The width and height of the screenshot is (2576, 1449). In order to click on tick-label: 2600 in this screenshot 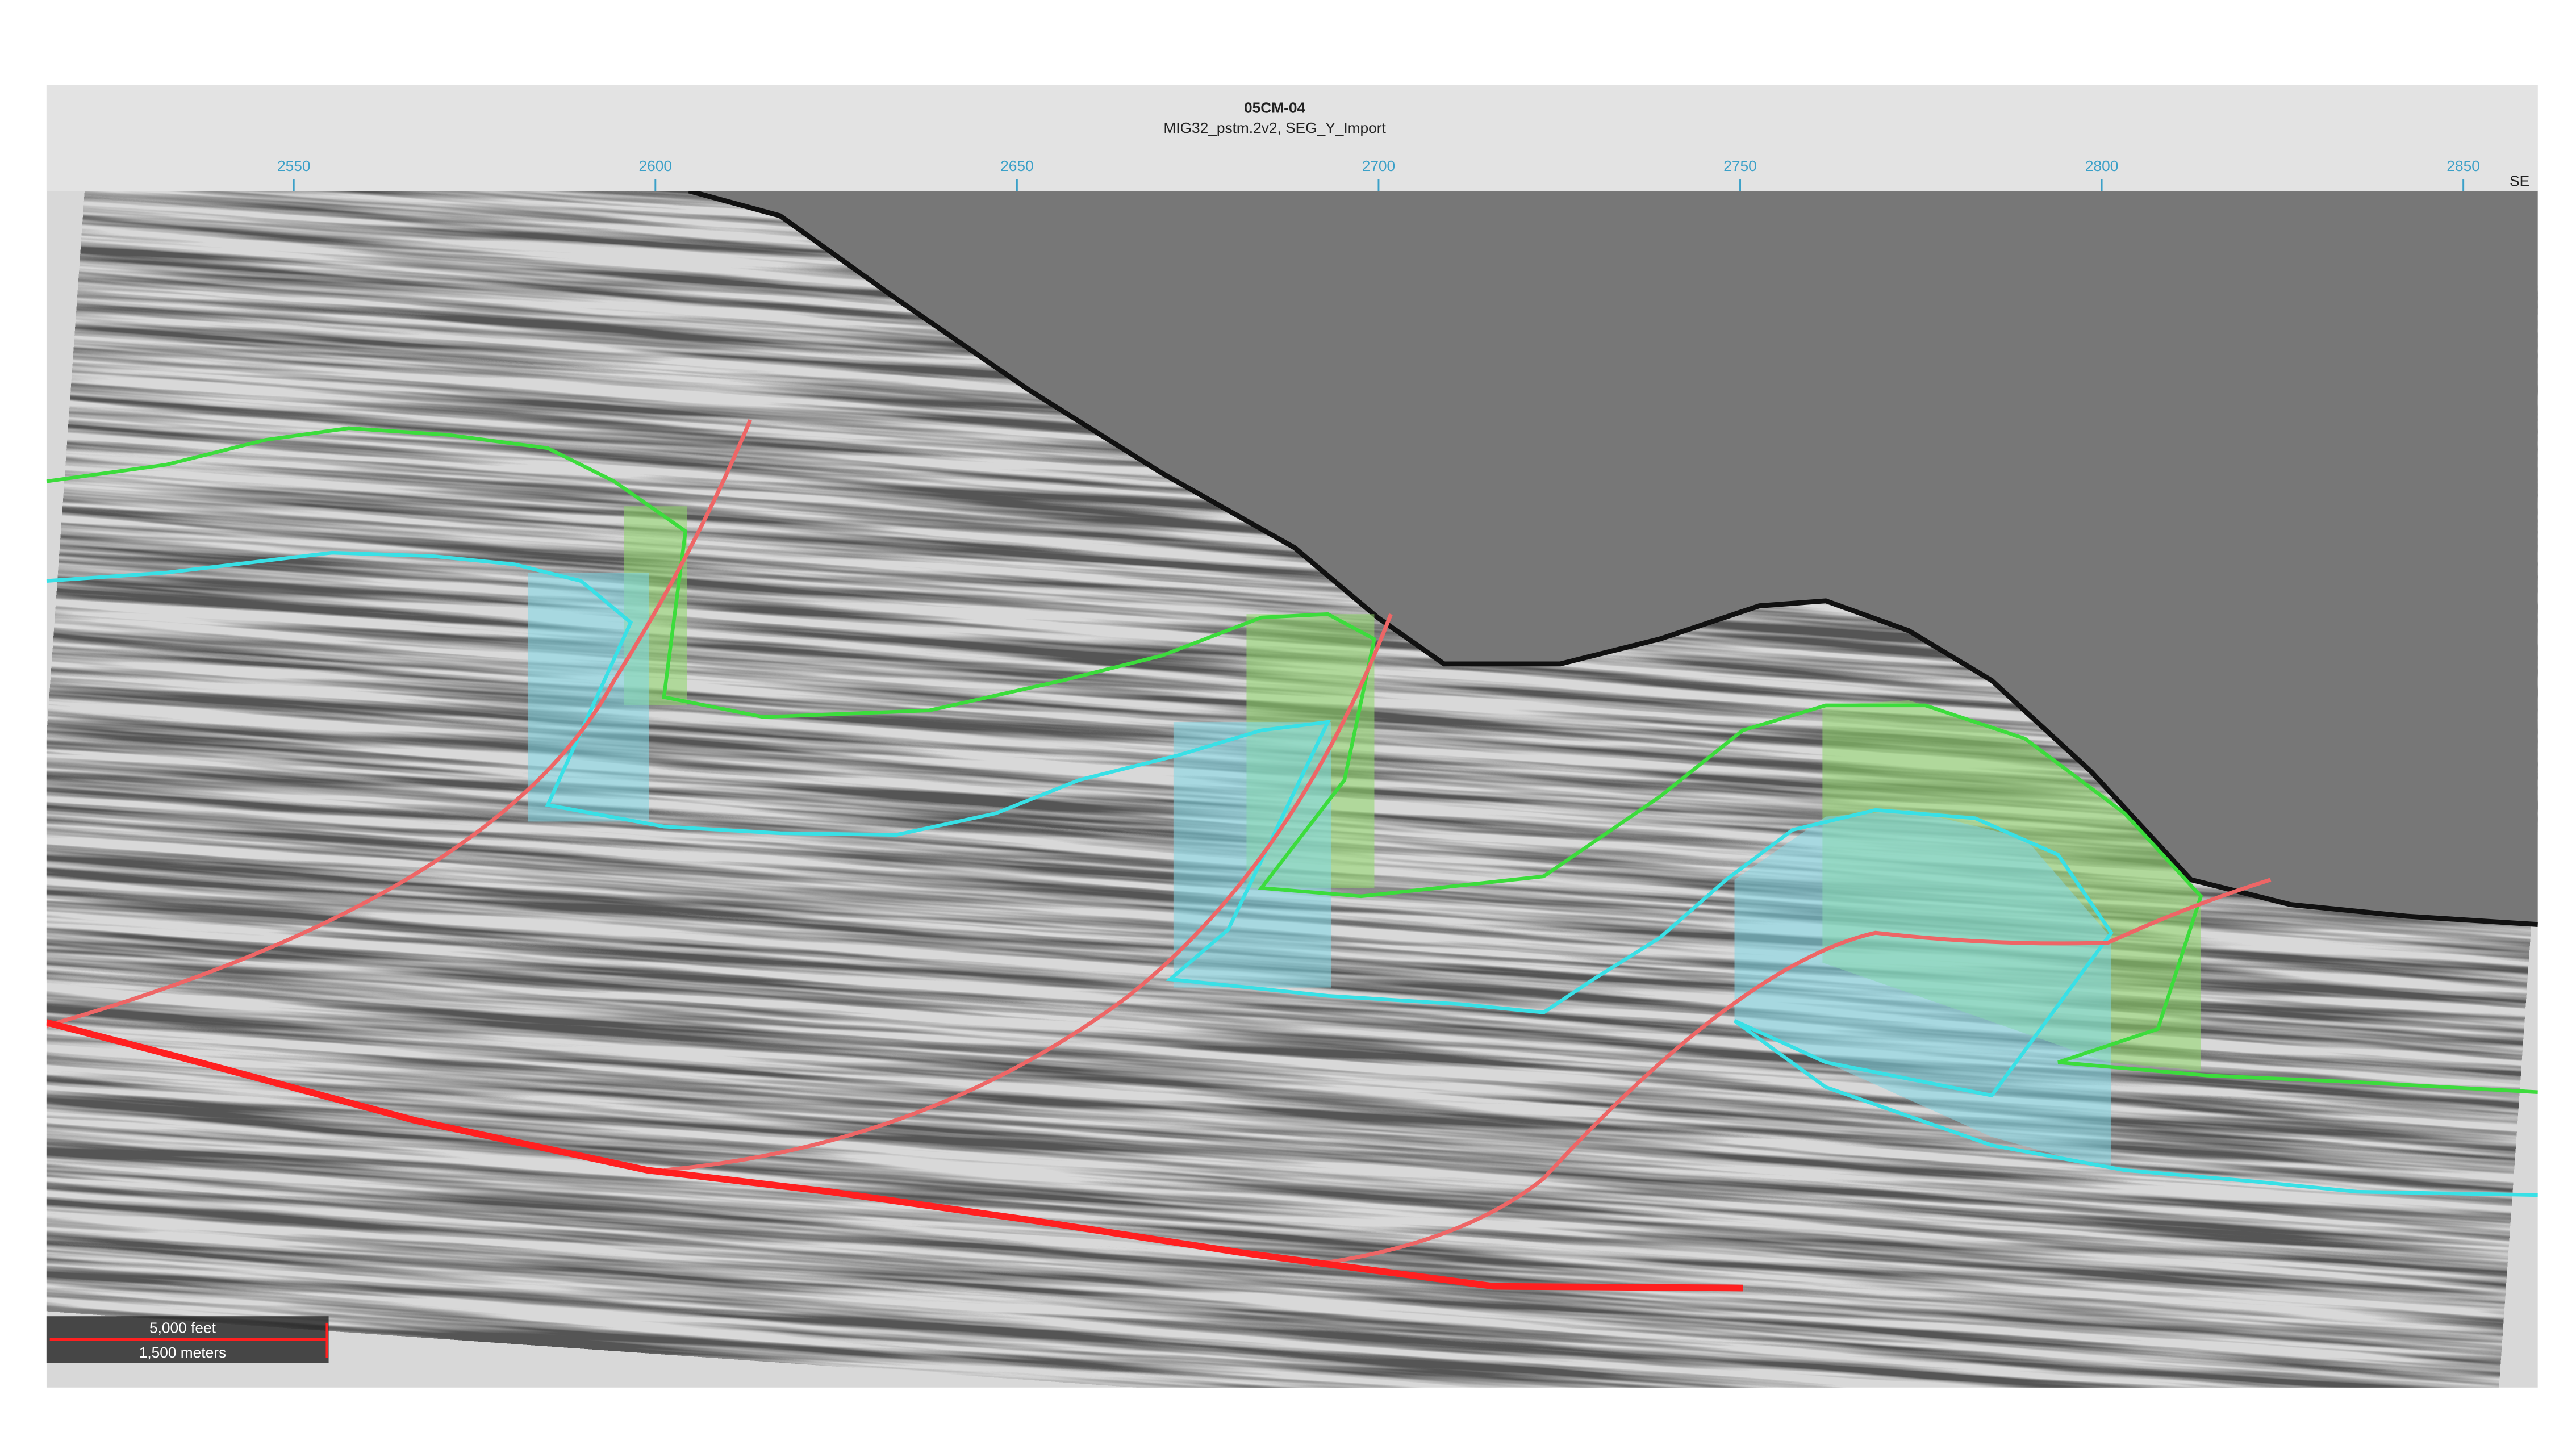, I will do `click(656, 166)`.